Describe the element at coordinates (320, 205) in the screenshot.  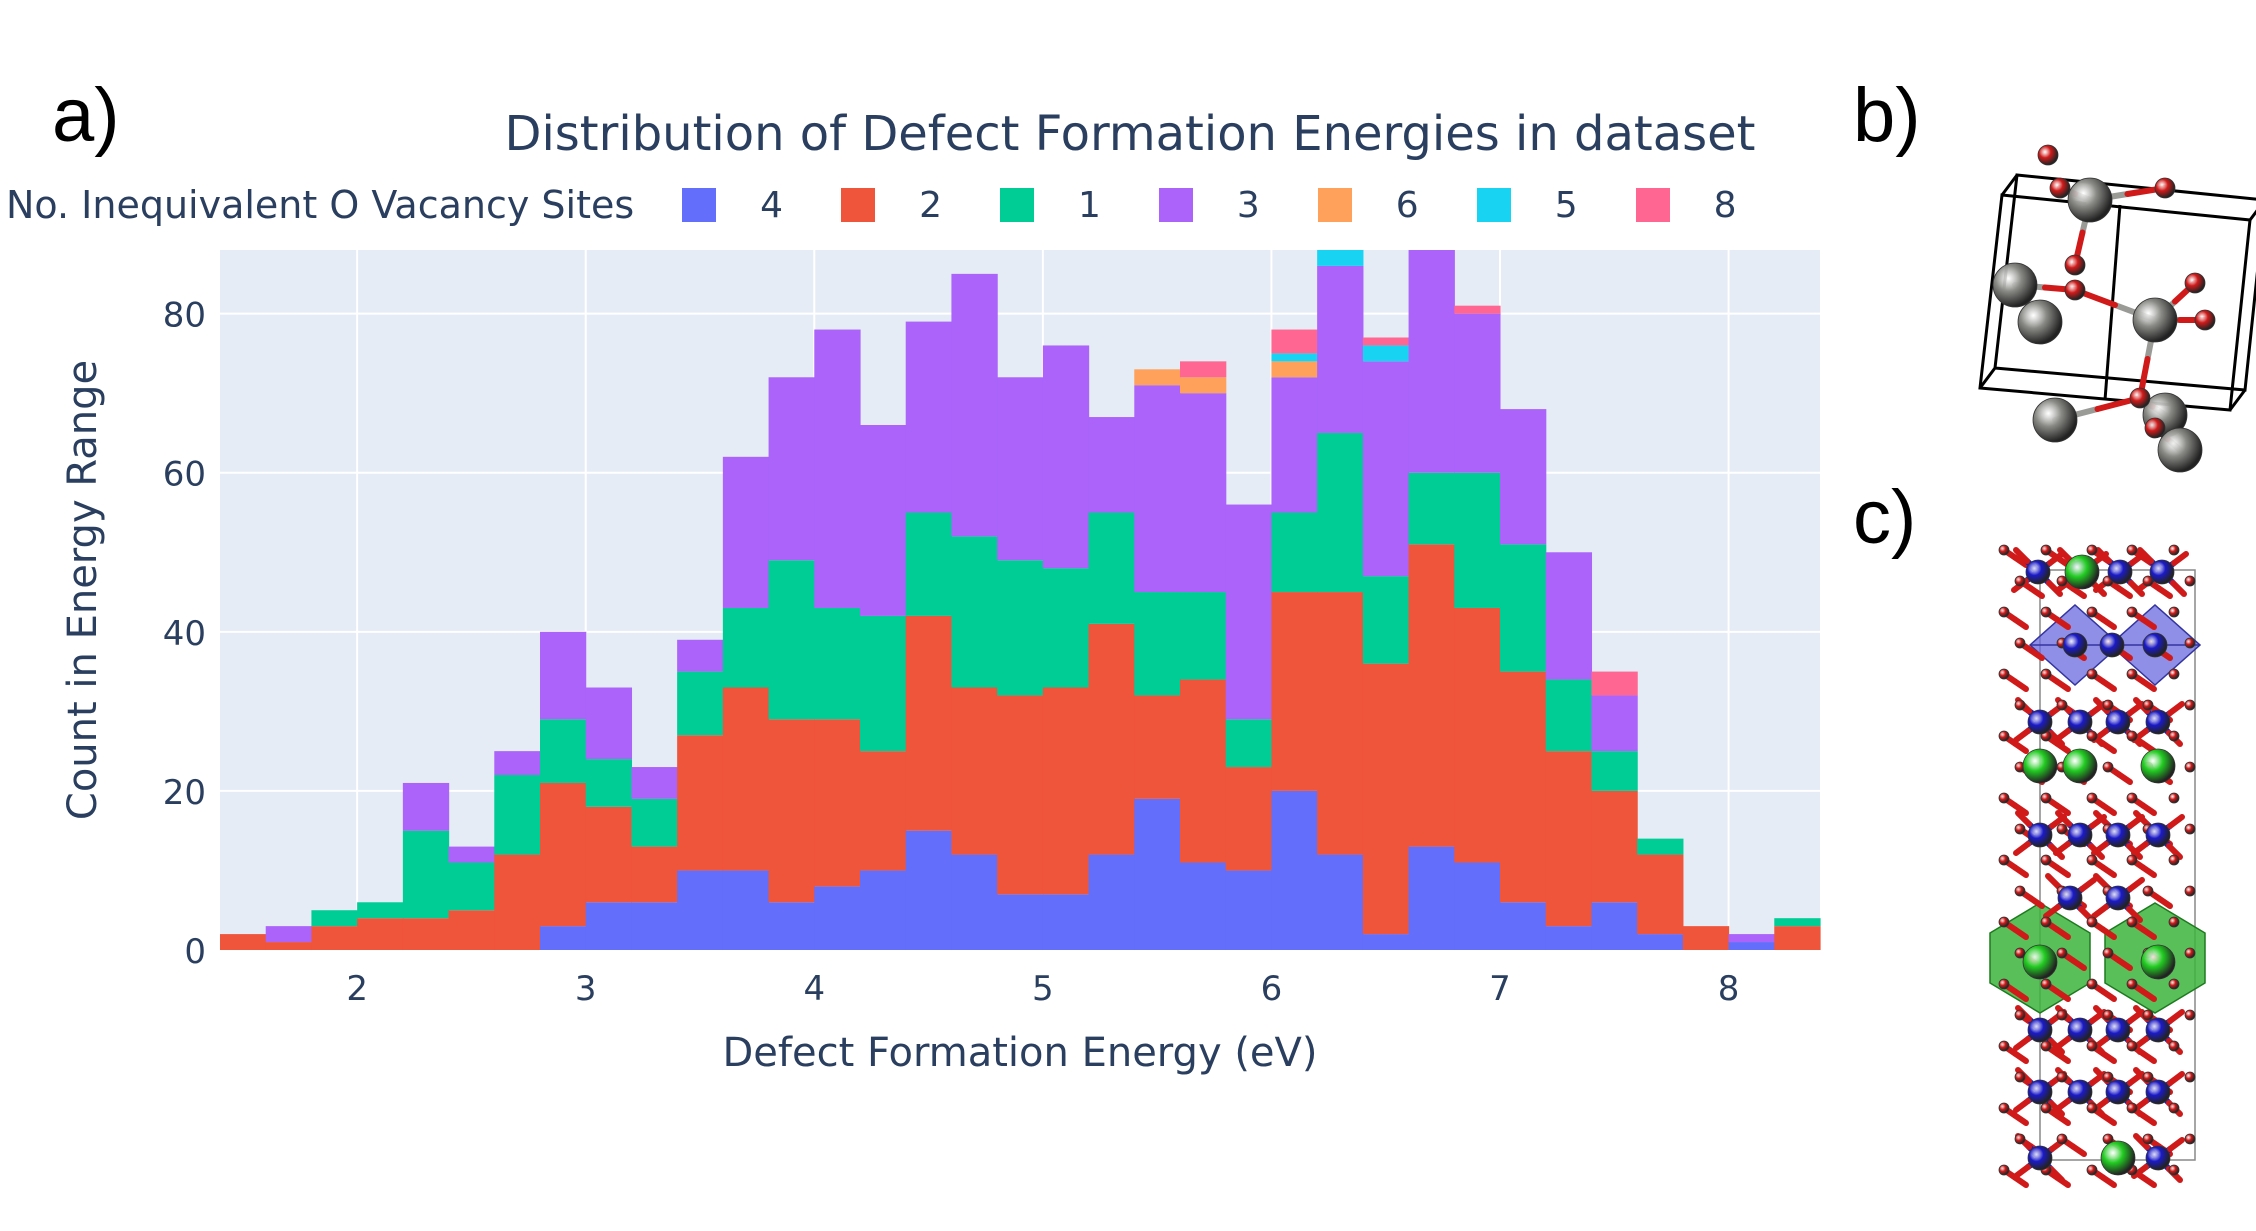
I see `legend-title: No. Inequivalent O Vacancy Sites` at that location.